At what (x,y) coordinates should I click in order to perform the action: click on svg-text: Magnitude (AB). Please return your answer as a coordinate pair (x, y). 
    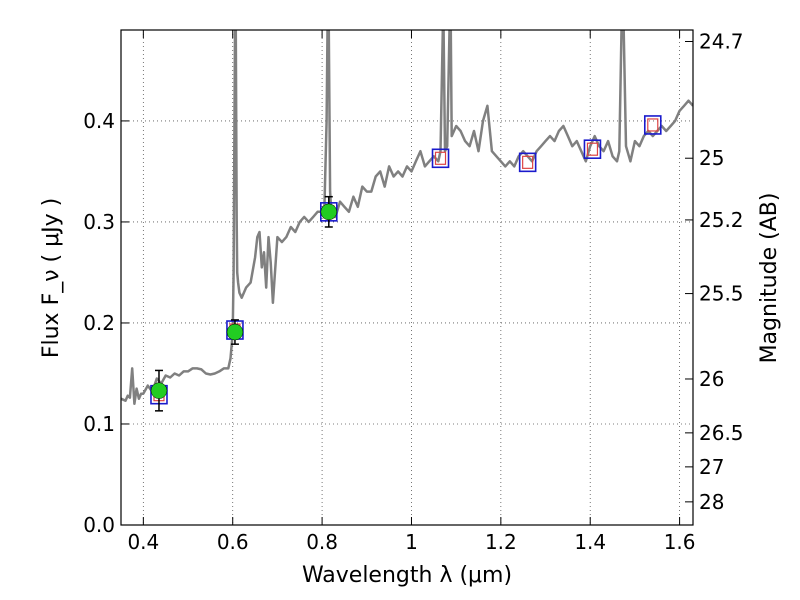
    Looking at the image, I should click on (769, 278).